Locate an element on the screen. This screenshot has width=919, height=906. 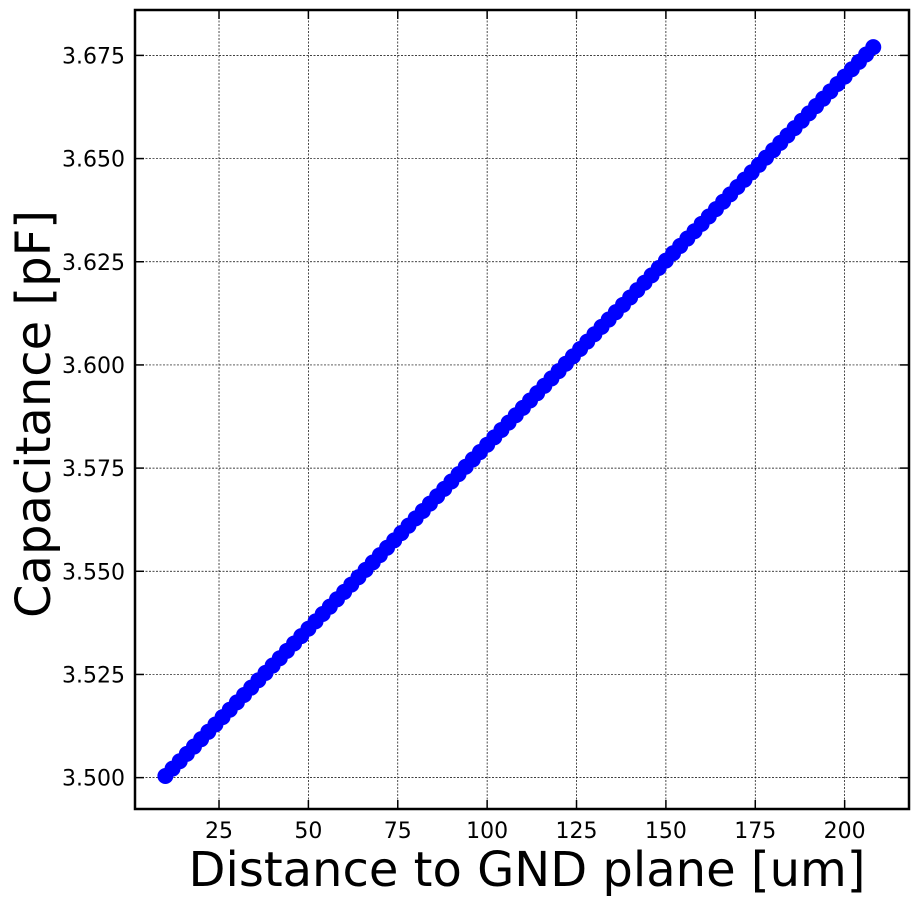
y-tick-label: 3.500 is located at coordinates (93, 779).